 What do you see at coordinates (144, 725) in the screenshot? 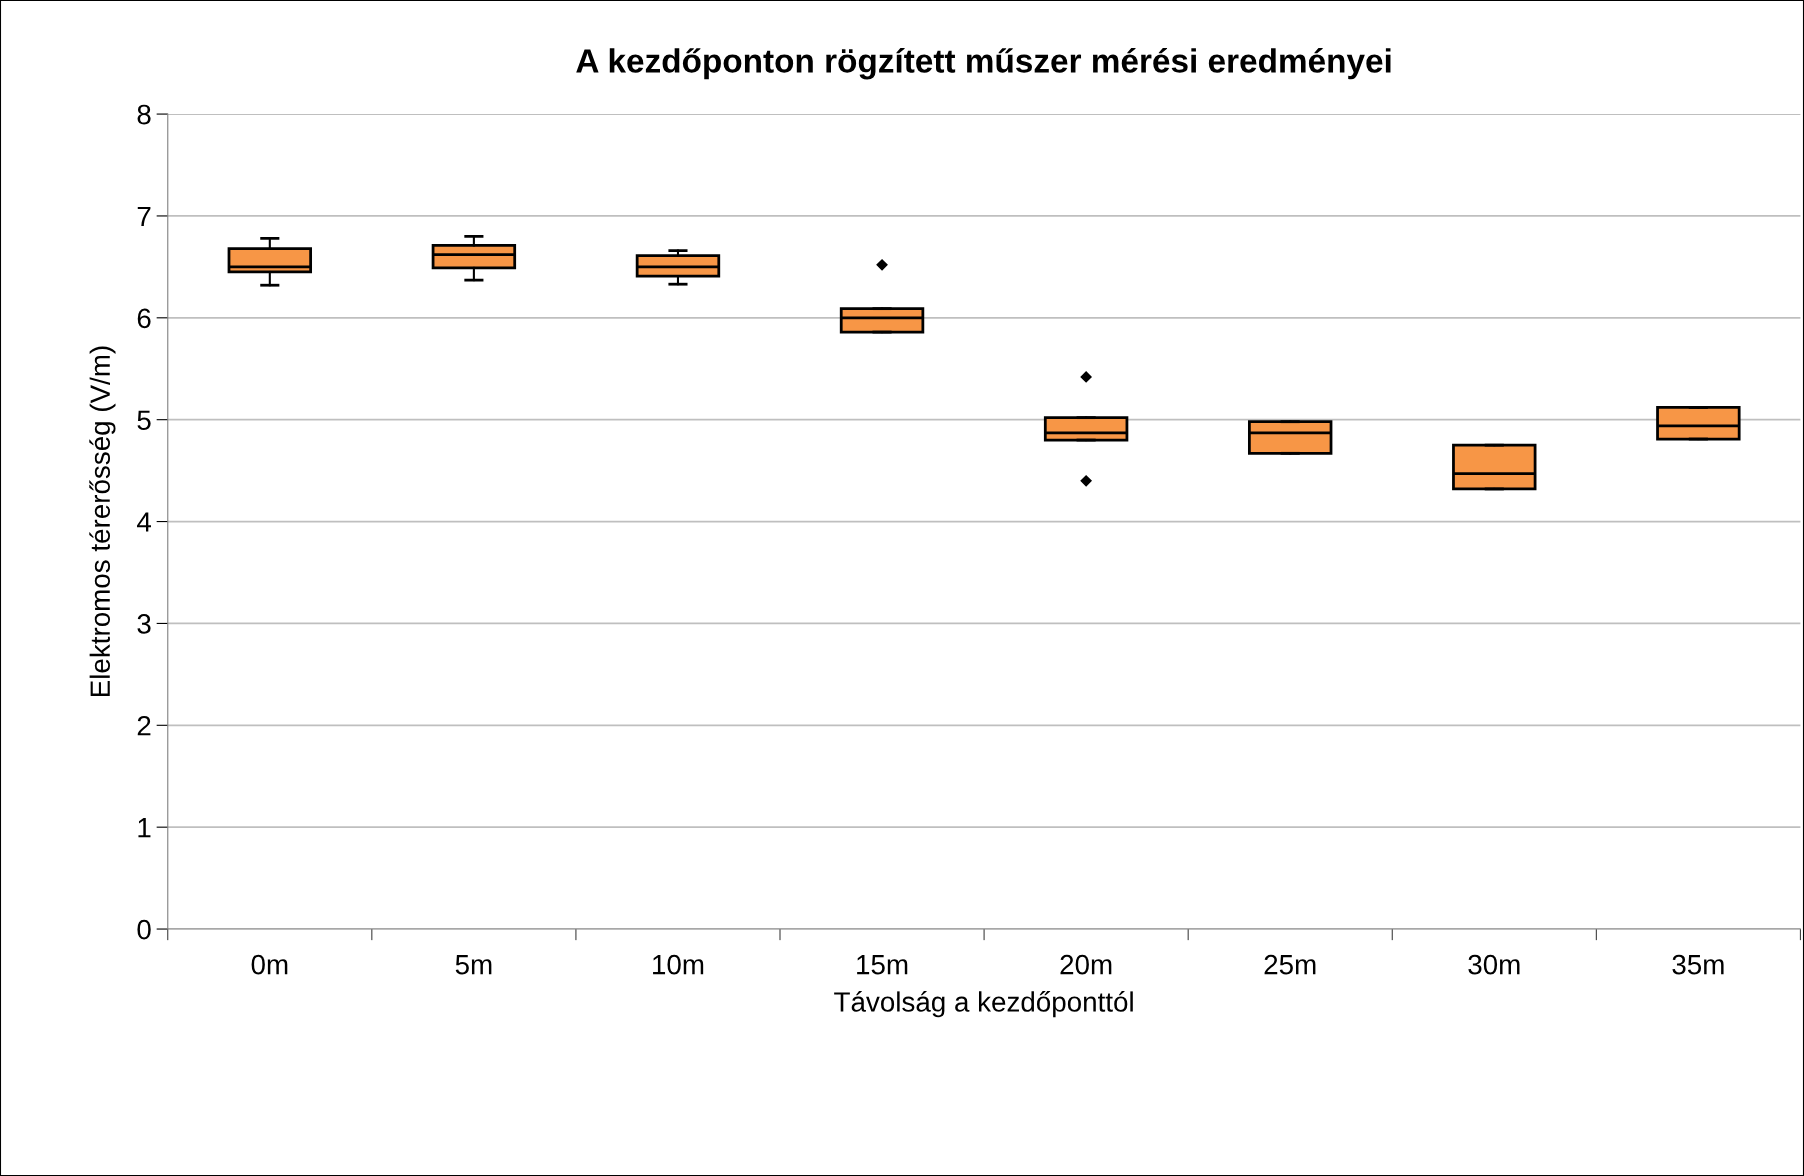
I see `y-tick-label: 2` at bounding box center [144, 725].